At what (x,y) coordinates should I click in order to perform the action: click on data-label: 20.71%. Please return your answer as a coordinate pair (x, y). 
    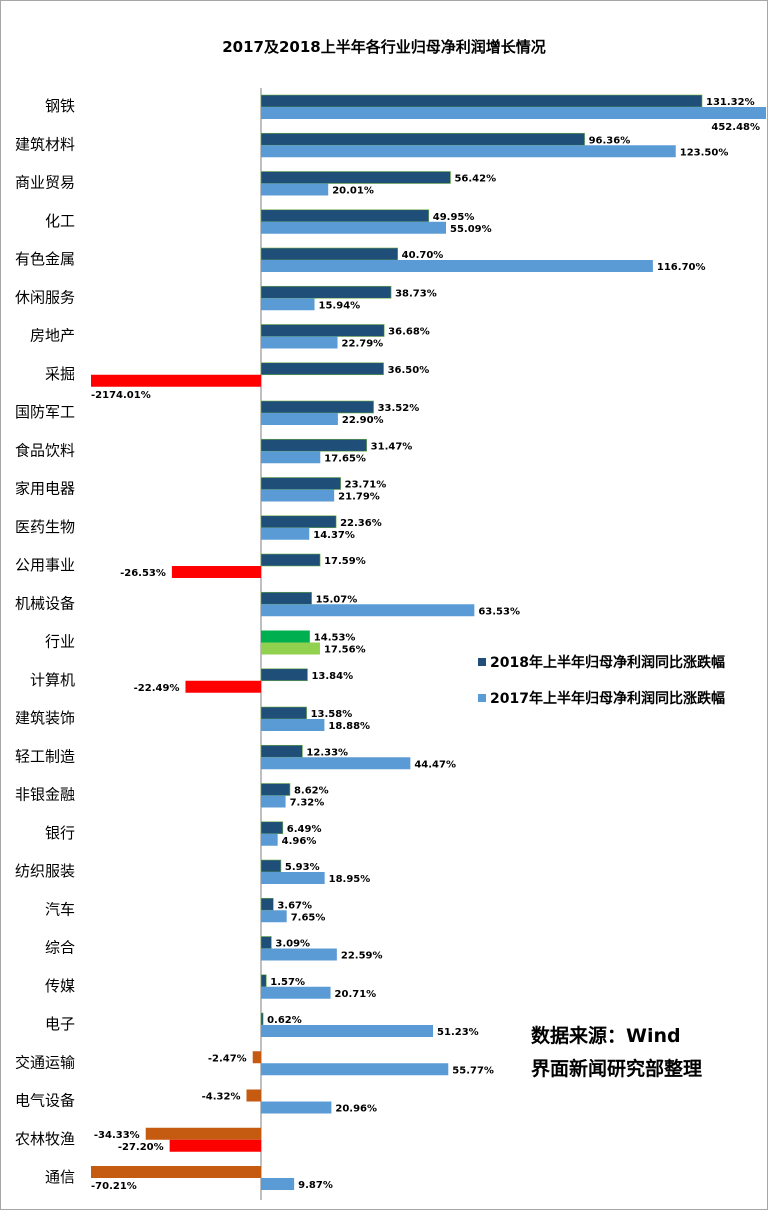
    Looking at the image, I should click on (356, 994).